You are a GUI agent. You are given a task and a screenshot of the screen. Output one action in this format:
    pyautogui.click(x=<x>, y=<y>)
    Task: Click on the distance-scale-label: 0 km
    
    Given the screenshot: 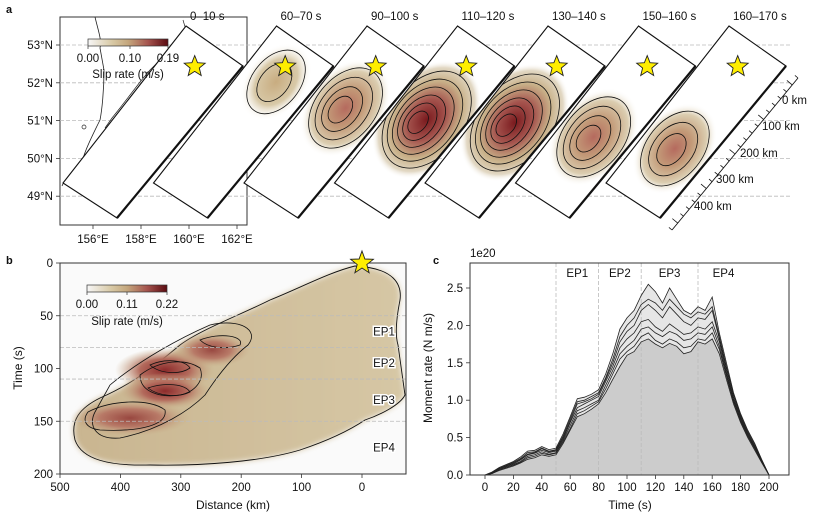 What is the action you would take?
    pyautogui.click(x=794, y=101)
    